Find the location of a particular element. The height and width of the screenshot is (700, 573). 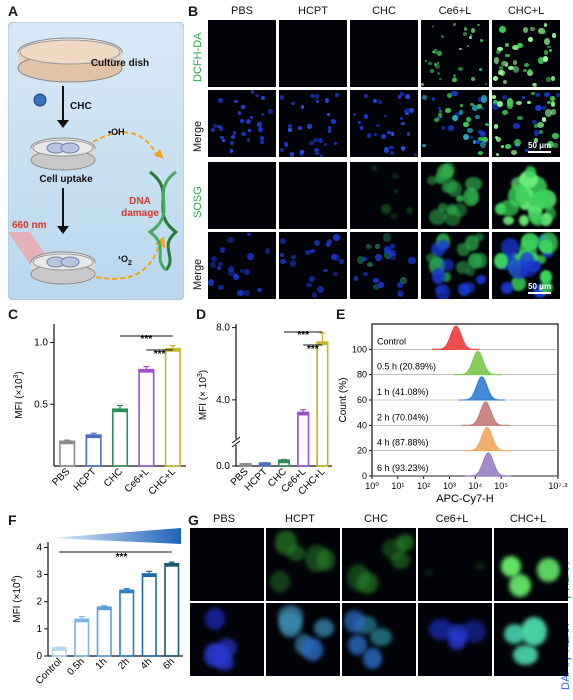

e-x-tick-label: 10⁷·² is located at coordinates (557, 486).